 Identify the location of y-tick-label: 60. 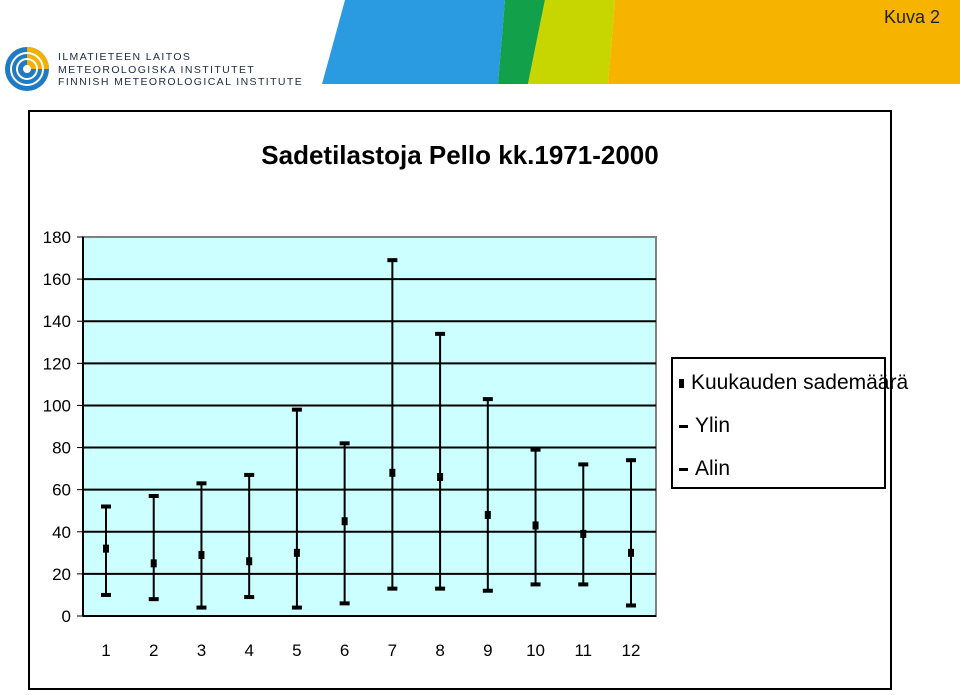
(61, 490).